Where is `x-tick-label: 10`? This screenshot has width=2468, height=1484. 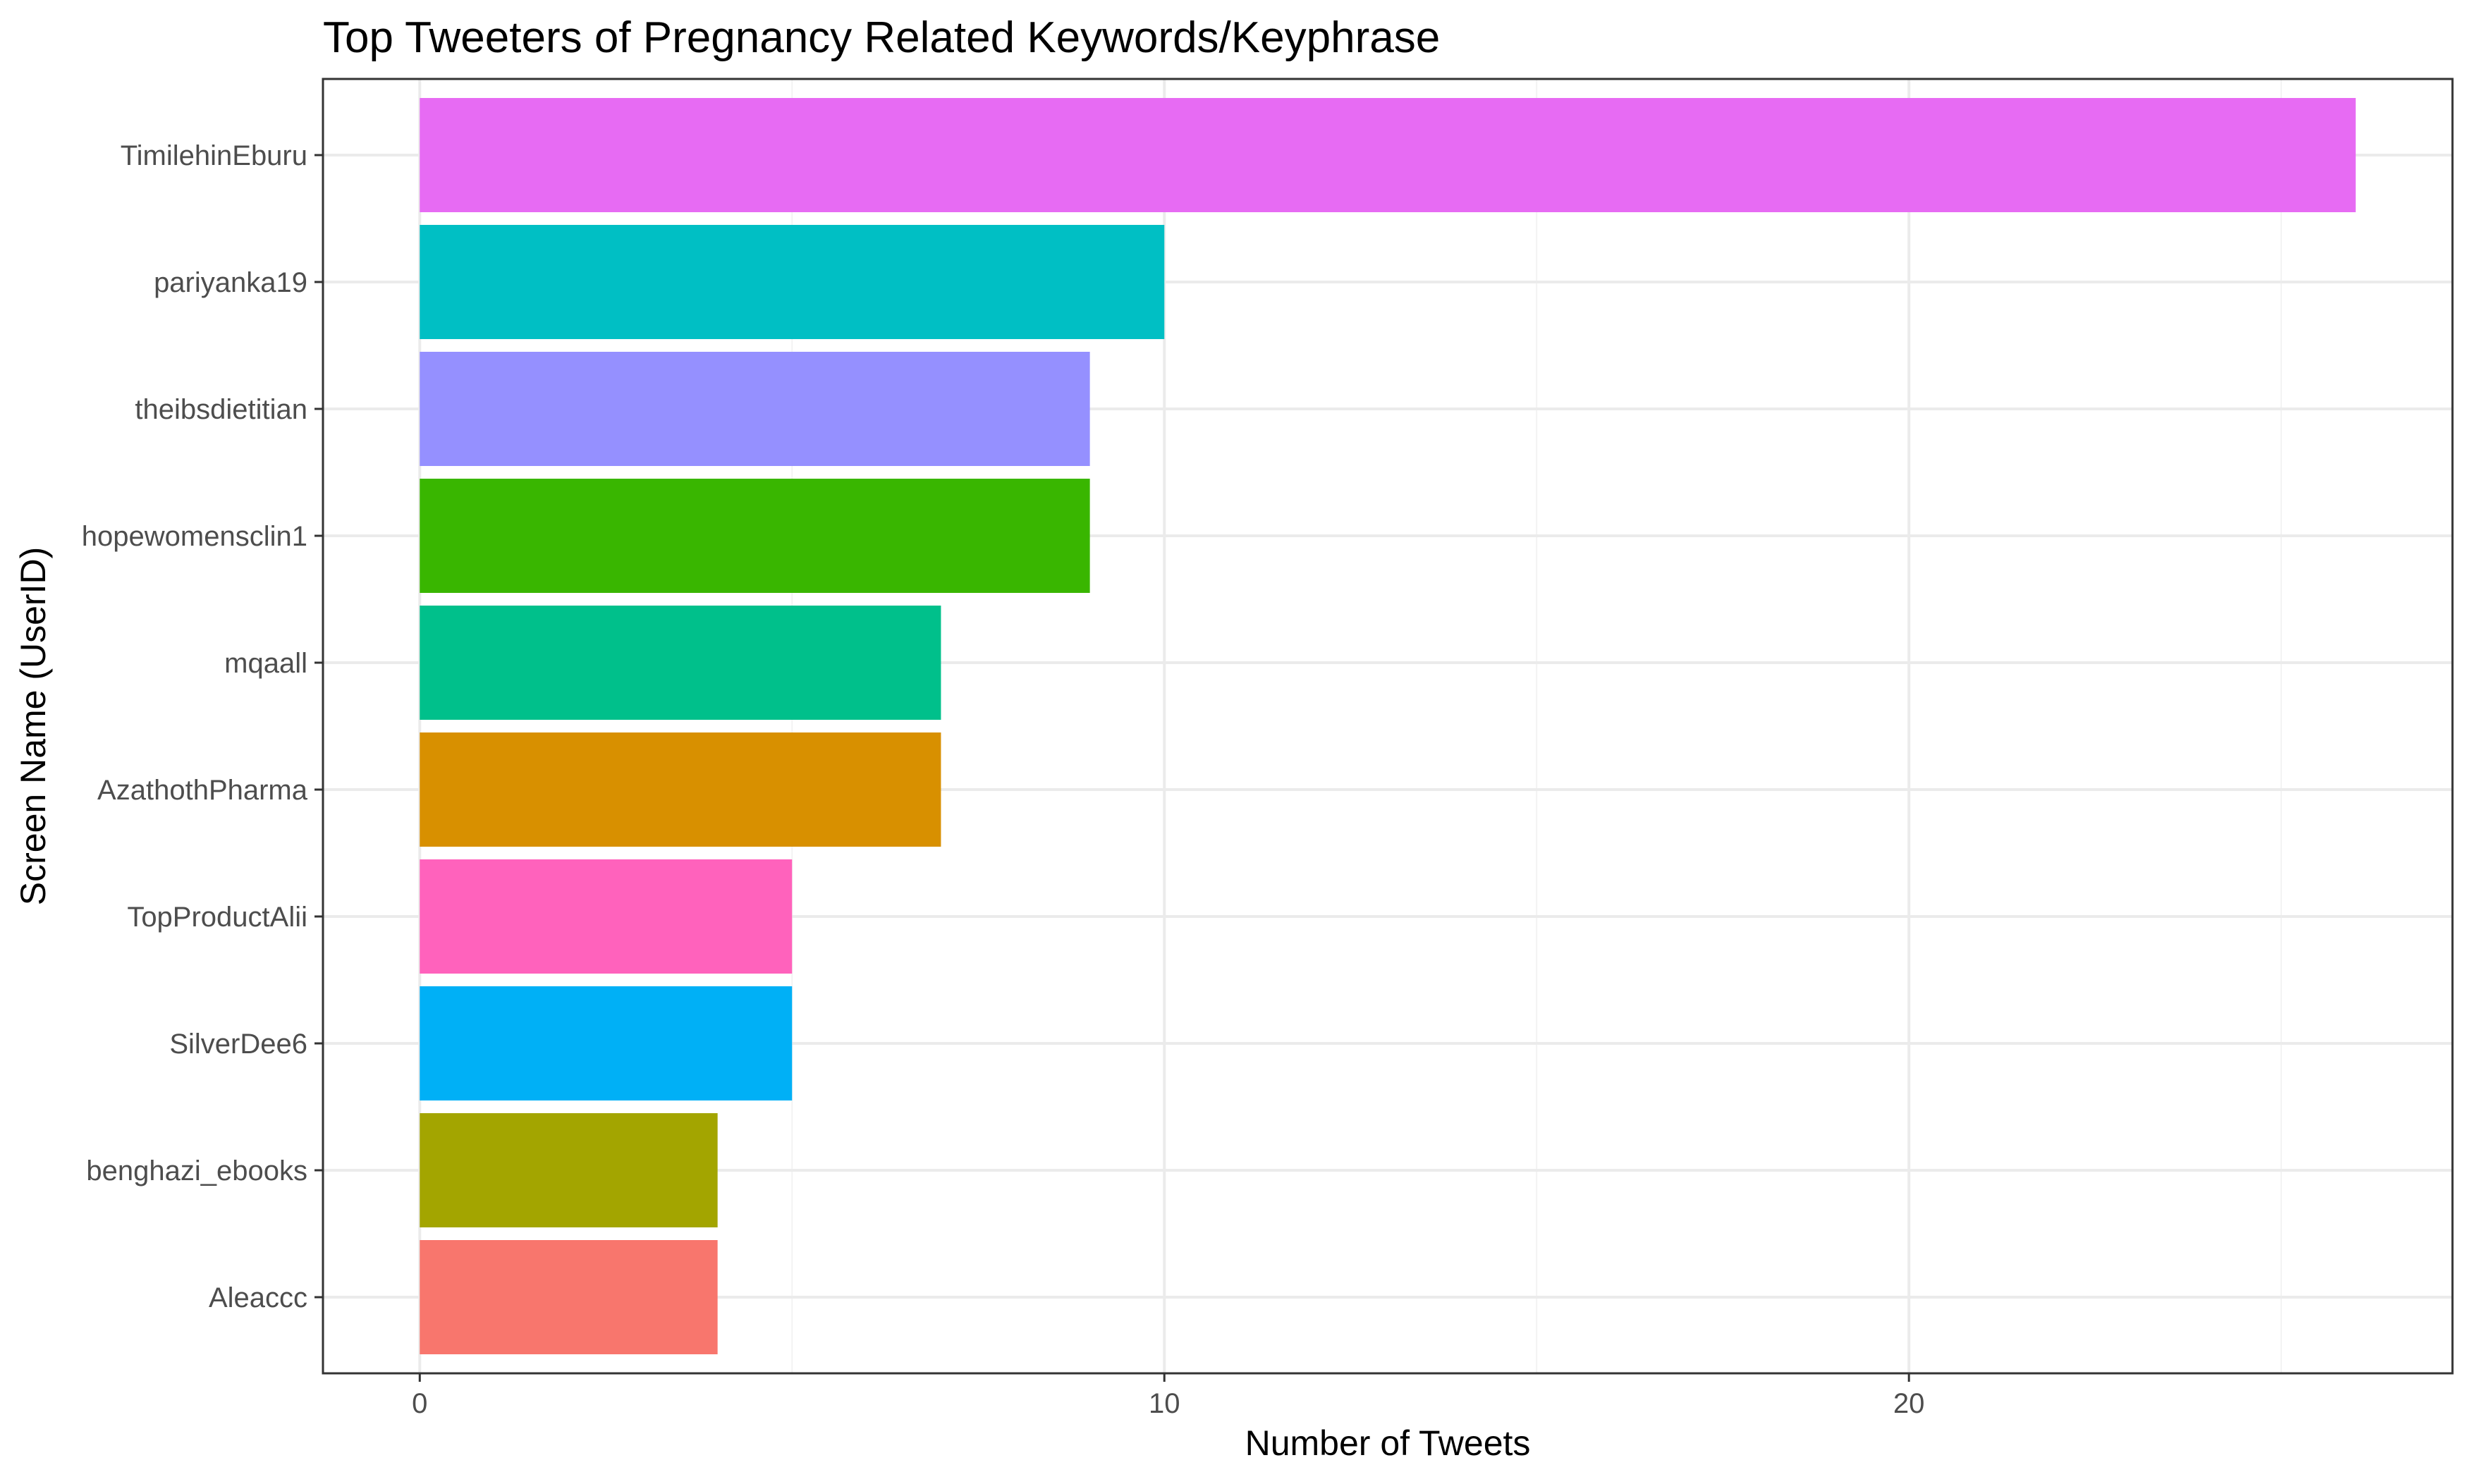 x-tick-label: 10 is located at coordinates (1164, 1403).